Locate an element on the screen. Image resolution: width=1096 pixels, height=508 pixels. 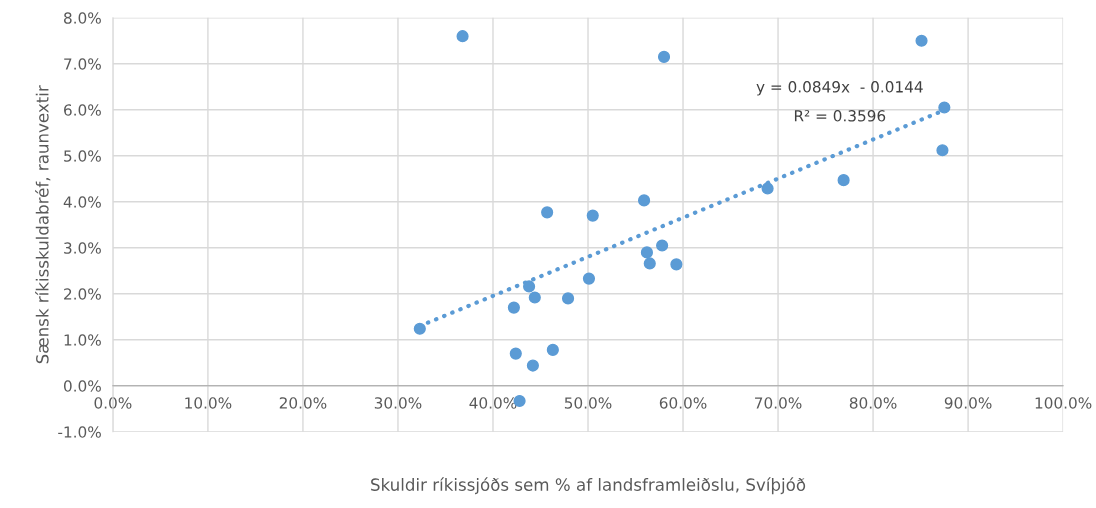
x-tick-label: 100.0% is located at coordinates (1063, 403).